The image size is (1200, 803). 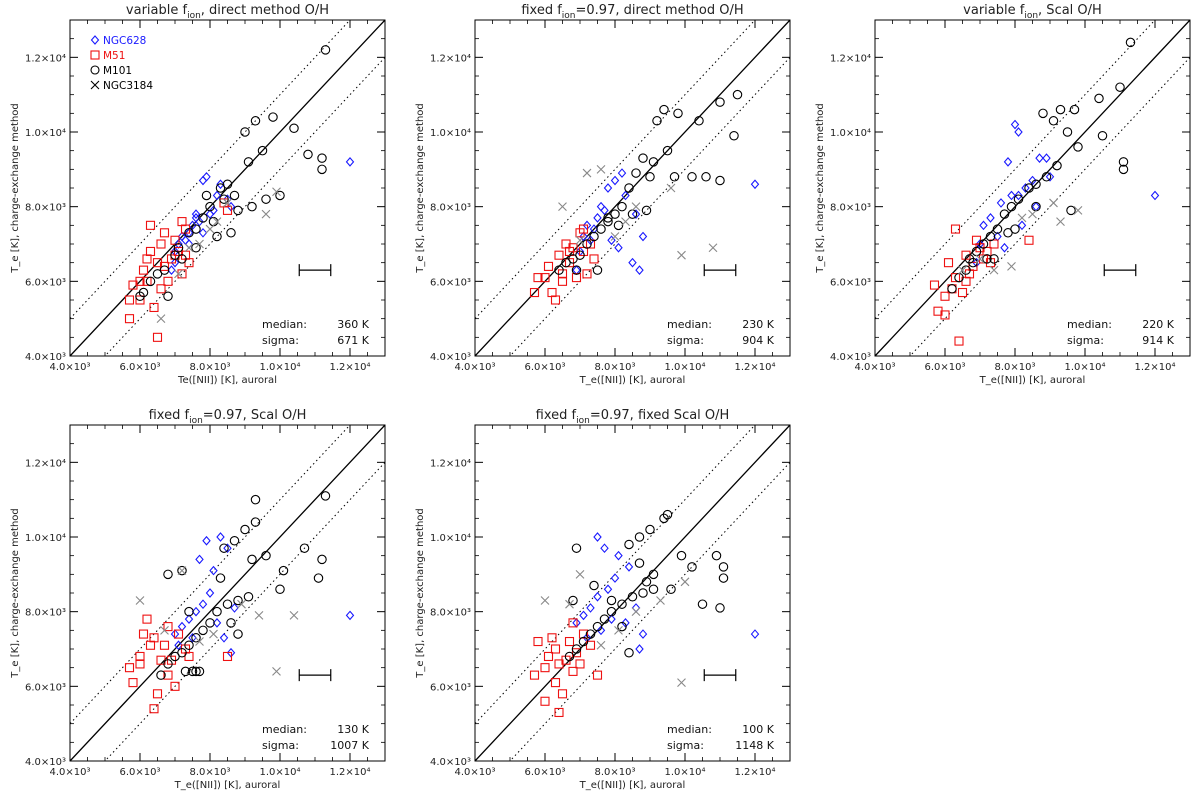 I want to click on sigma-value: 904 K, so click(x=758, y=340).